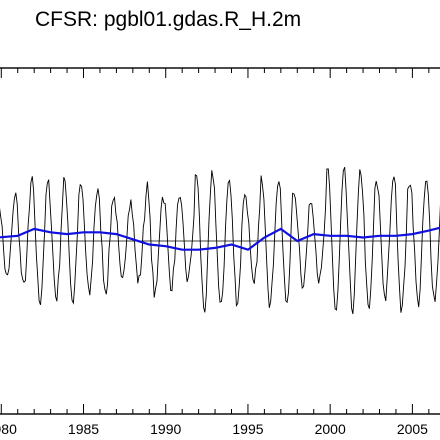 The width and height of the screenshot is (440, 440). I want to click on x-tick-label: 2005, so click(412, 429).